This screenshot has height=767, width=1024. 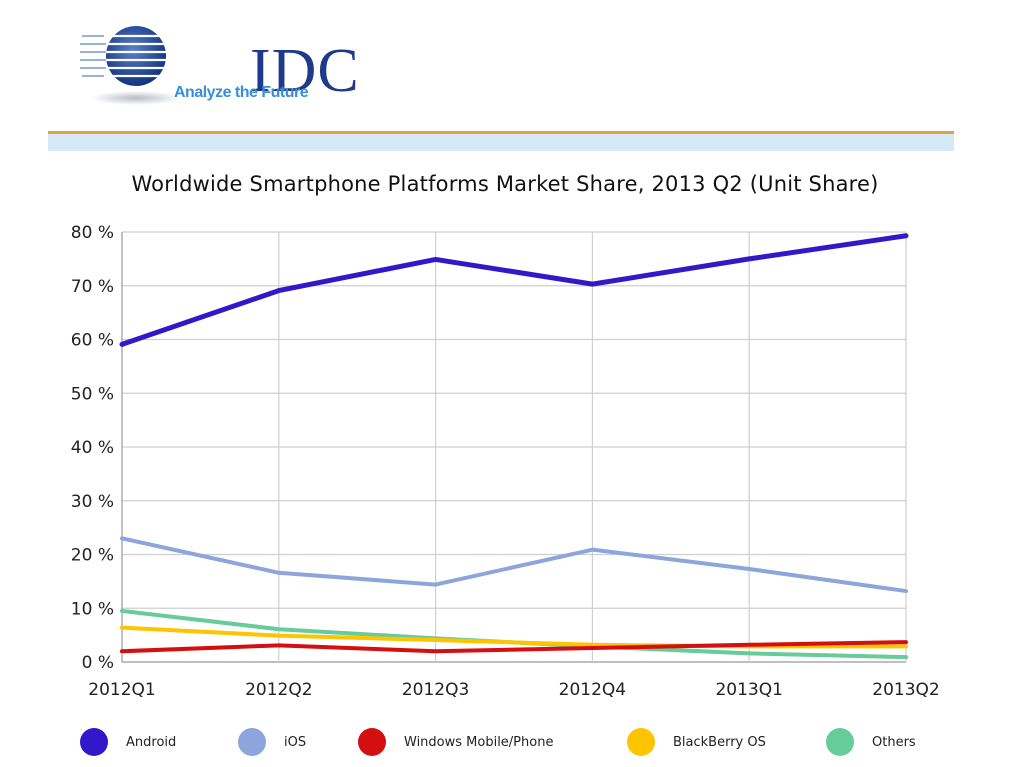 I want to click on legend-item-android: Android, so click(x=128, y=742).